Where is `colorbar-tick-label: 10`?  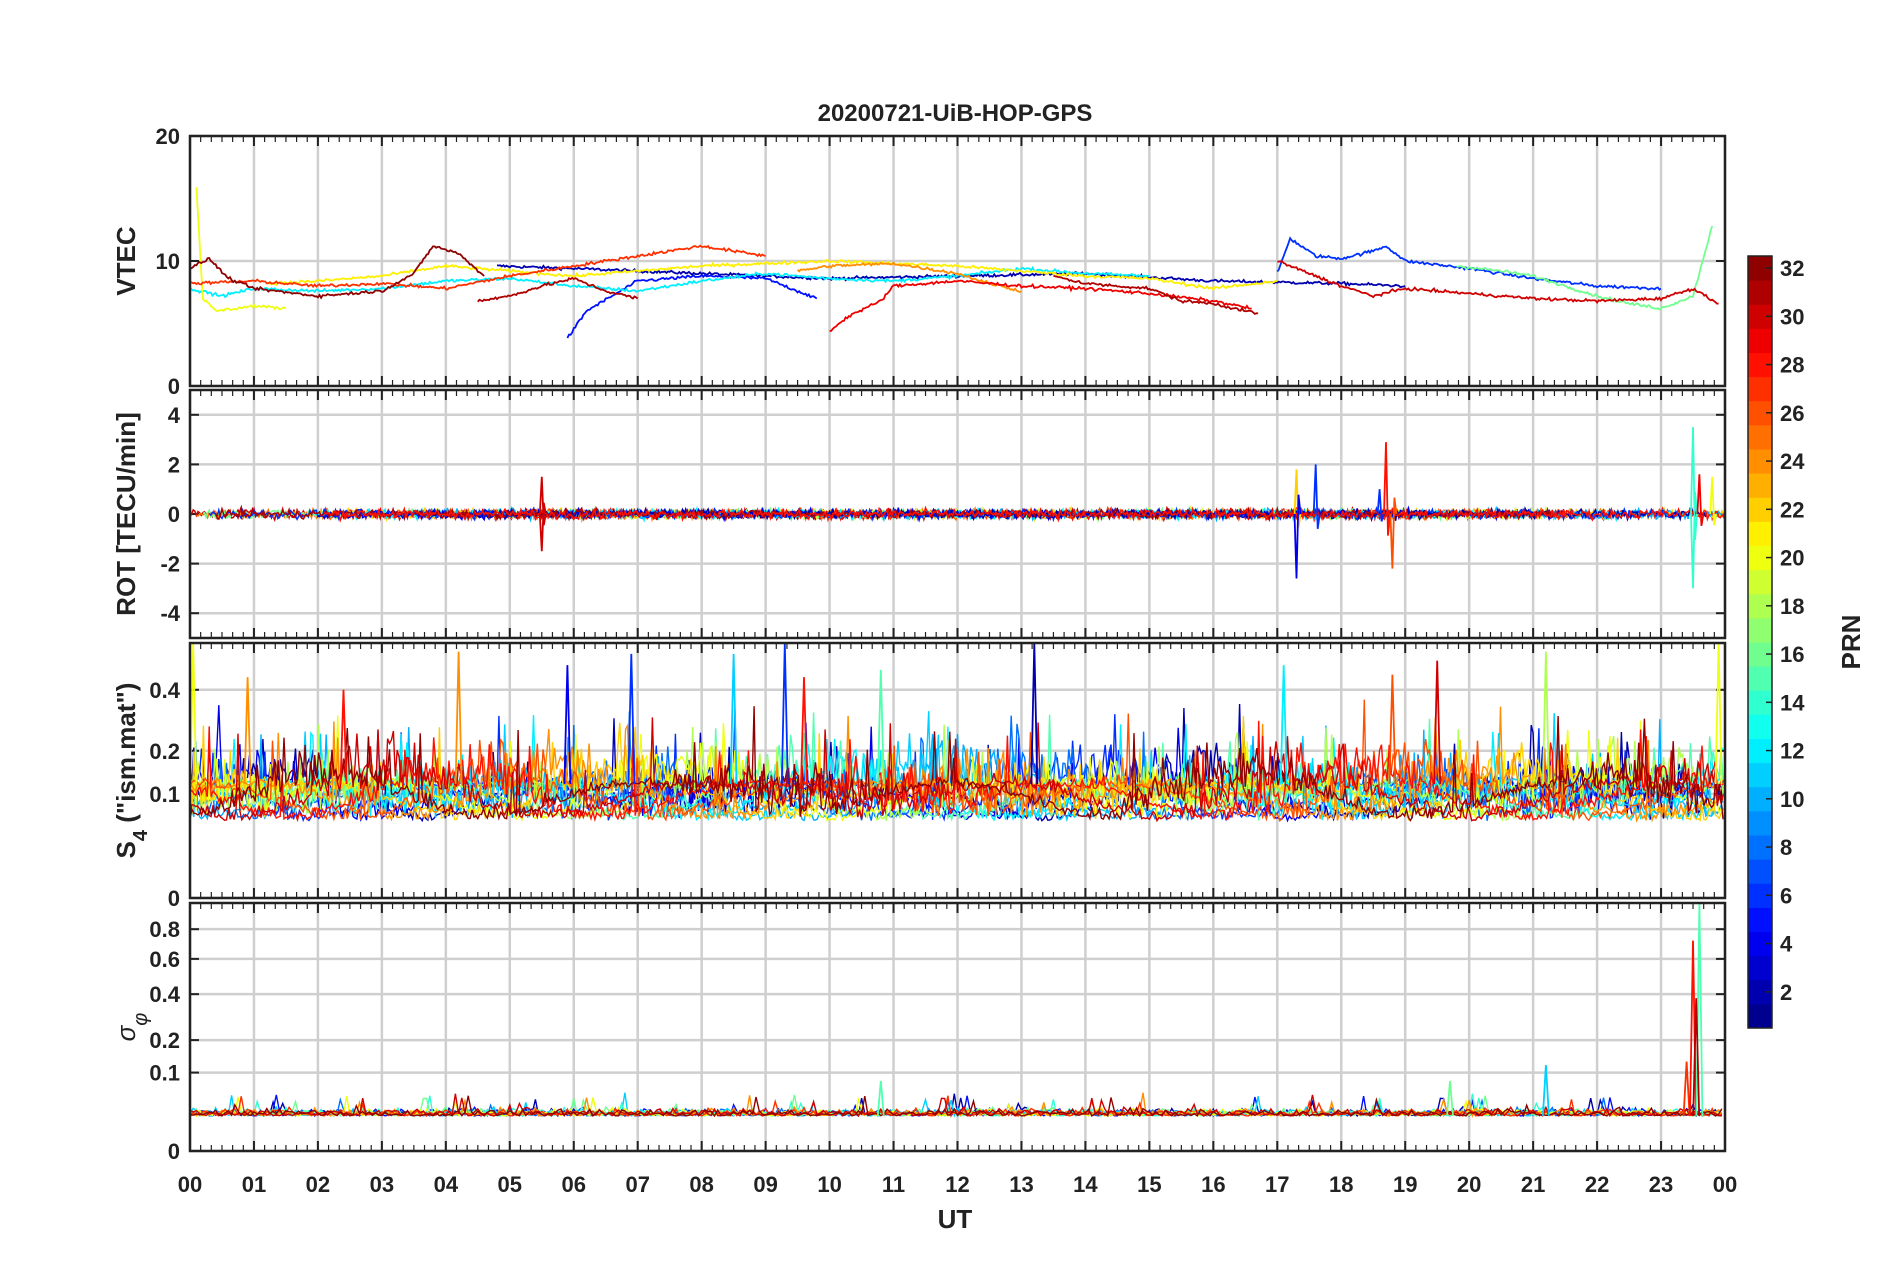
colorbar-tick-label: 10 is located at coordinates (1792, 799).